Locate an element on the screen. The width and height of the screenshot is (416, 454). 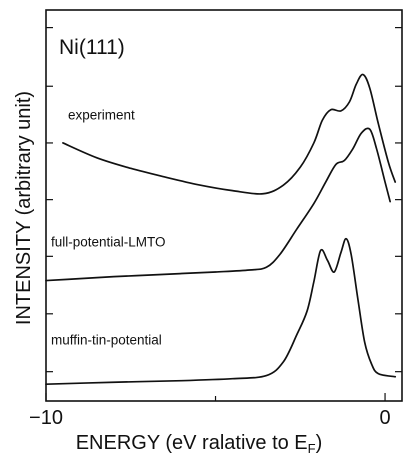
x-axis-label-main: ENERGY (eV ralative to E is located at coordinates (192, 443).